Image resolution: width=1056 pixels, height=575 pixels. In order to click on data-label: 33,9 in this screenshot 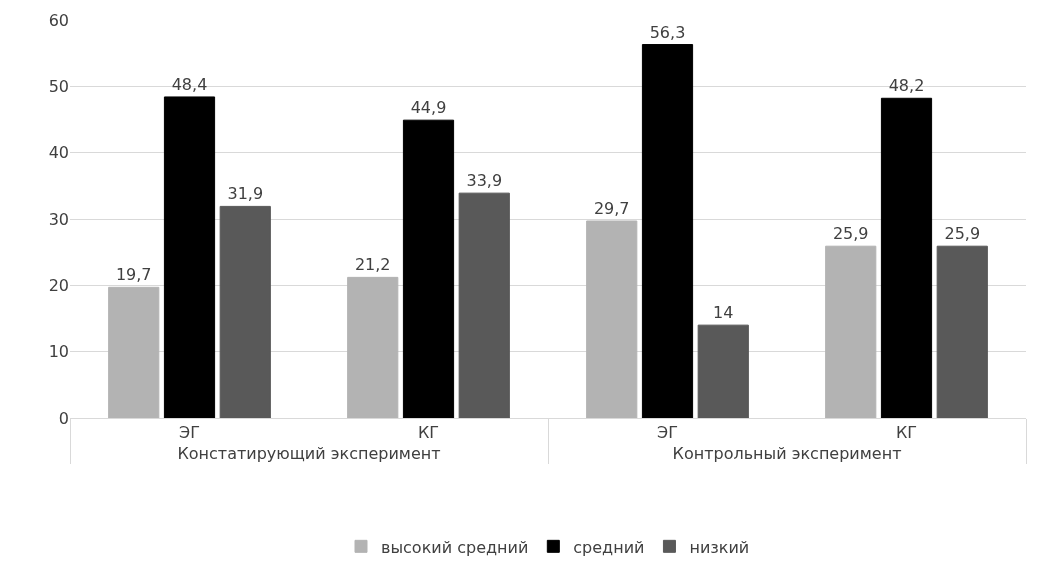, I will do `click(484, 181)`.